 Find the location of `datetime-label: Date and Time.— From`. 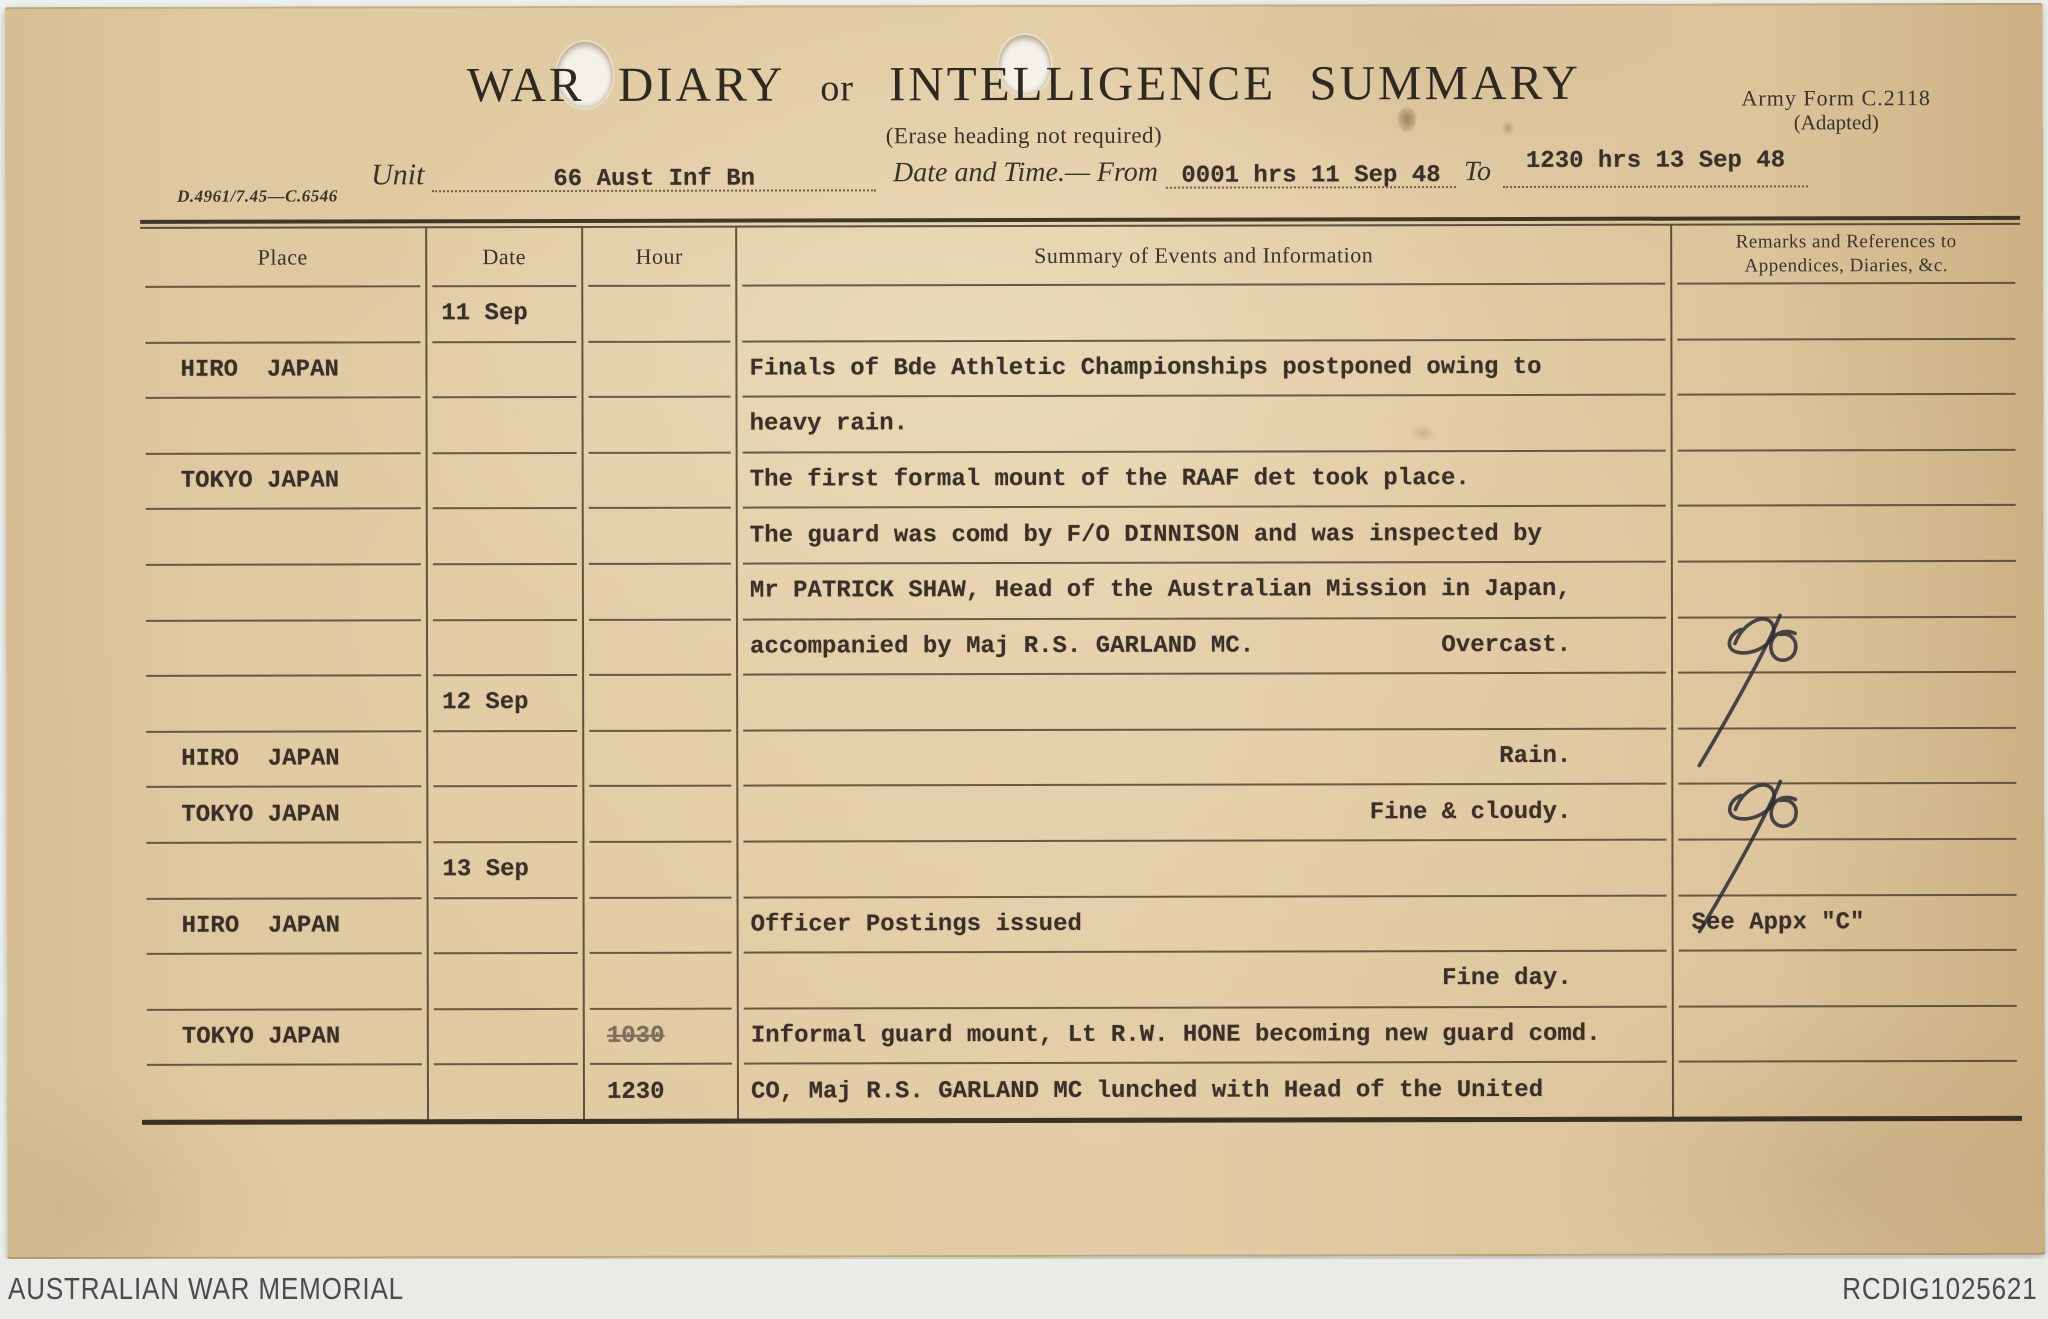

datetime-label: Date and Time.— From is located at coordinates (1026, 172).